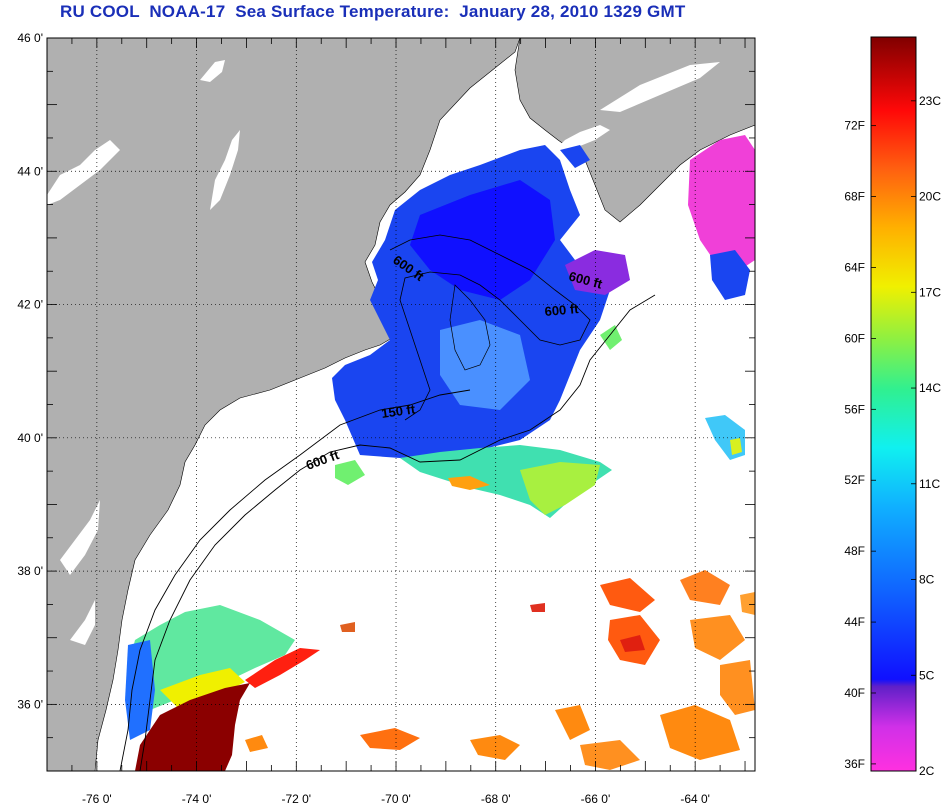  Describe the element at coordinates (30, 38) in the screenshot. I see `lat-label: 46 0'` at that location.